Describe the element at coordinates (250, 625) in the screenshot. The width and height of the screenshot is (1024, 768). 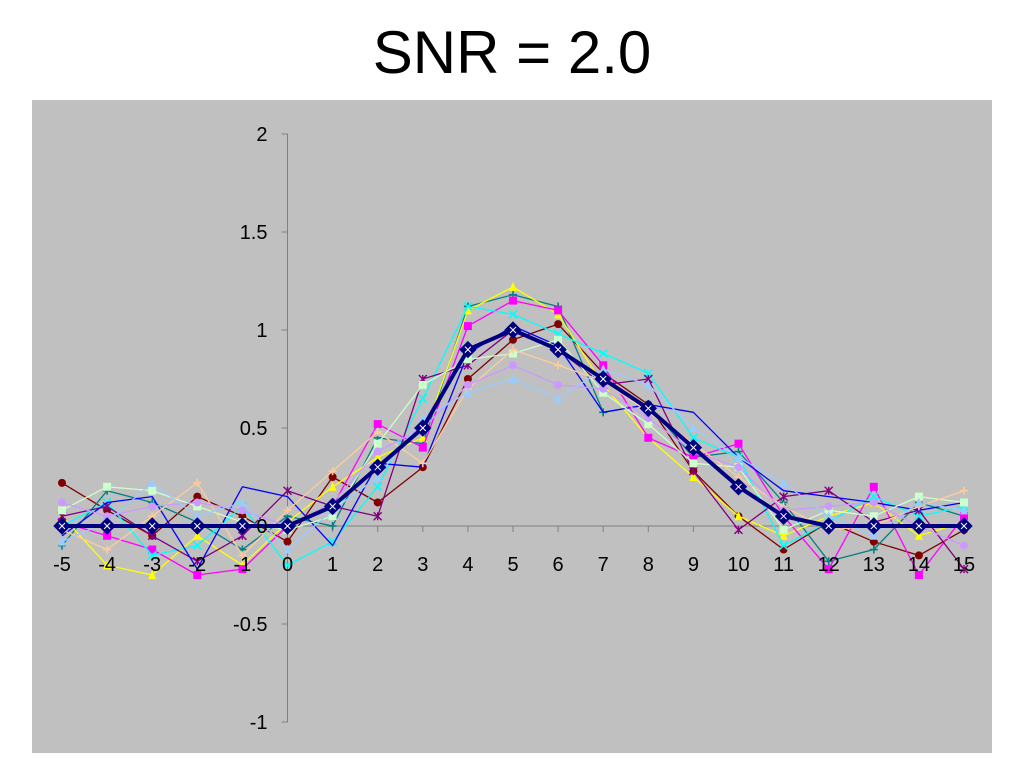
I see `y-tick-label: -0.5` at that location.